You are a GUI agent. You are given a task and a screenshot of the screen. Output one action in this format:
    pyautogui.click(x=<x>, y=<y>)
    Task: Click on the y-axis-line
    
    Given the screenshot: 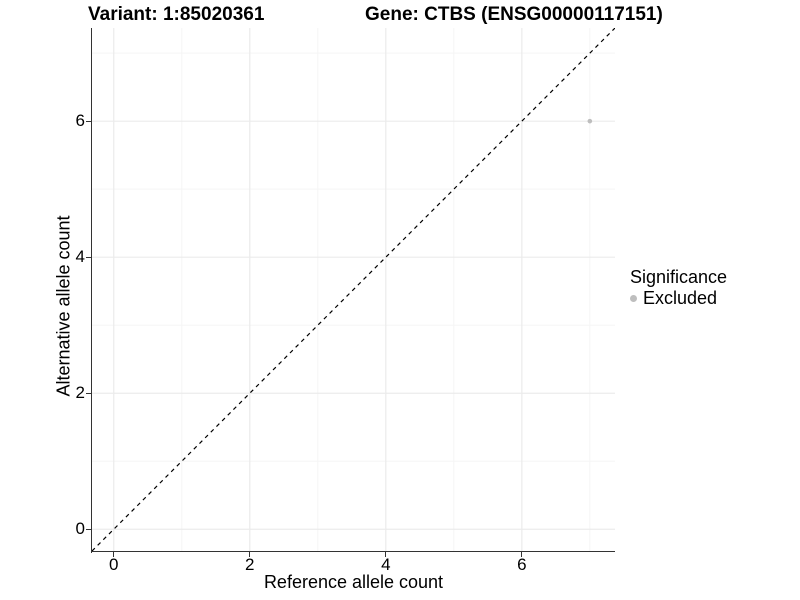 What is the action you would take?
    pyautogui.click(x=91, y=290)
    